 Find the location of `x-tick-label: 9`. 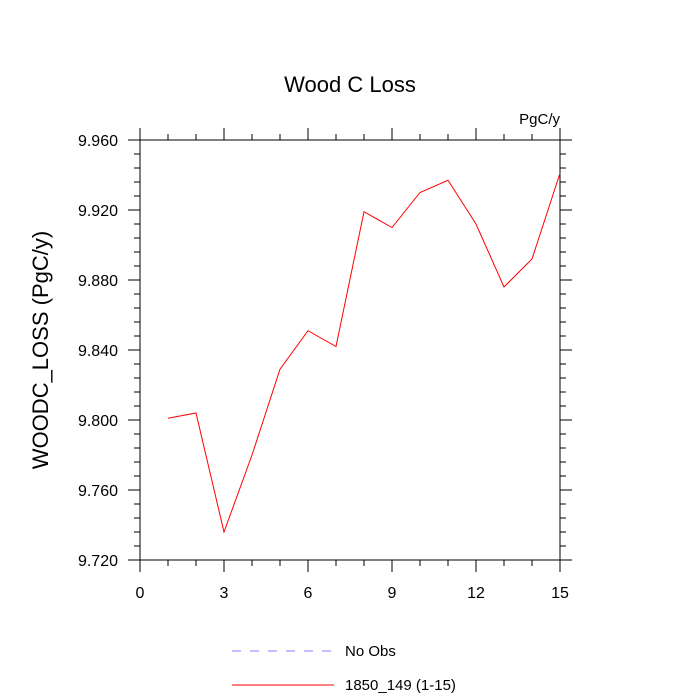

x-tick-label: 9 is located at coordinates (392, 593).